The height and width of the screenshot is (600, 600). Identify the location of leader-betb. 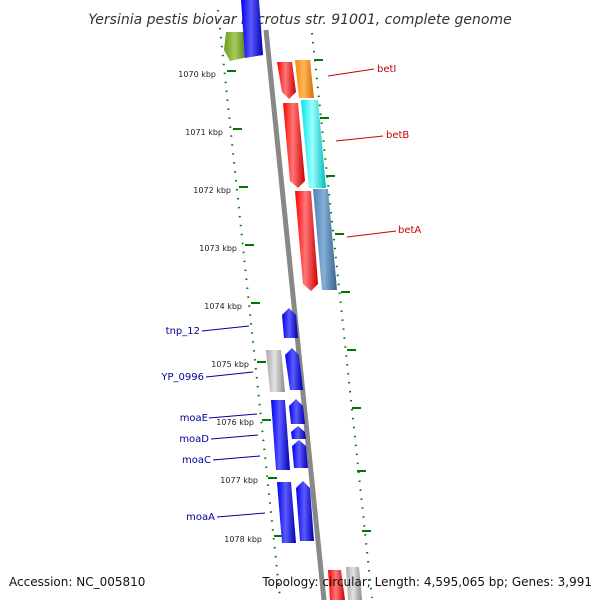
(359, 138).